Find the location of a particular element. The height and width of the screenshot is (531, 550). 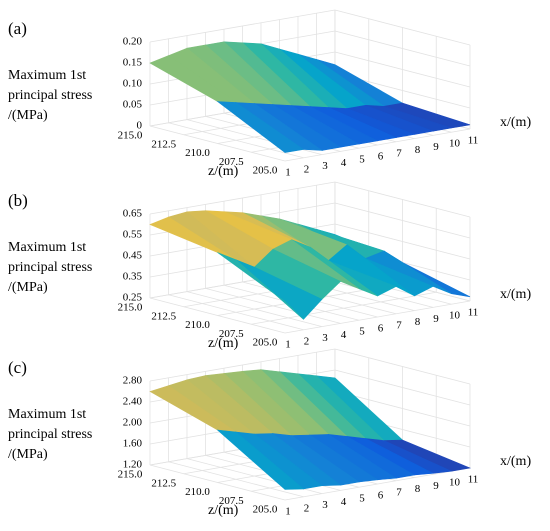

z-tick-label: 2.40 is located at coordinates (133, 402).